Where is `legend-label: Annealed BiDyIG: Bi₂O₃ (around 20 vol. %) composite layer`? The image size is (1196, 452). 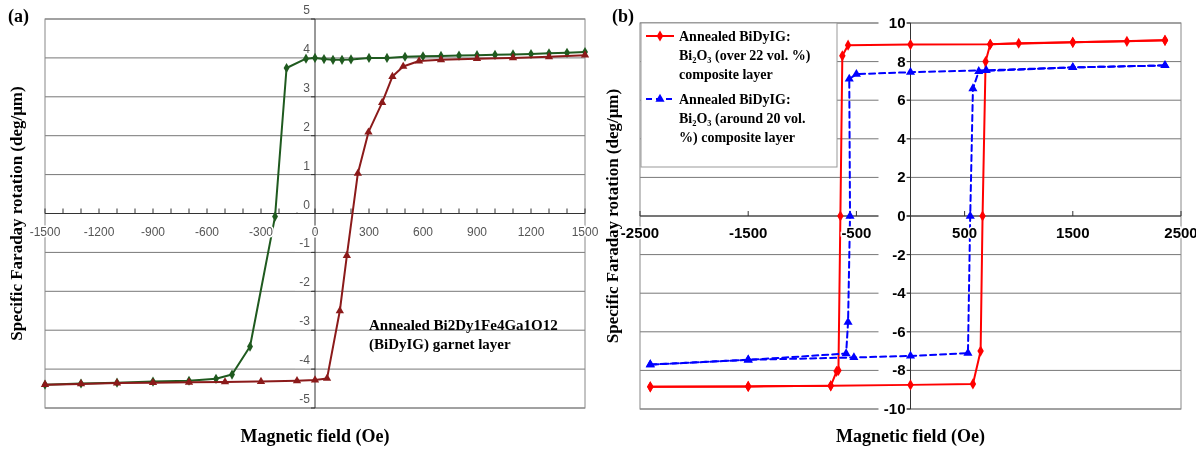 legend-label: Annealed BiDyIG: Bi₂O₃ (around 20 vol. %) composite layer is located at coordinates (742, 119).